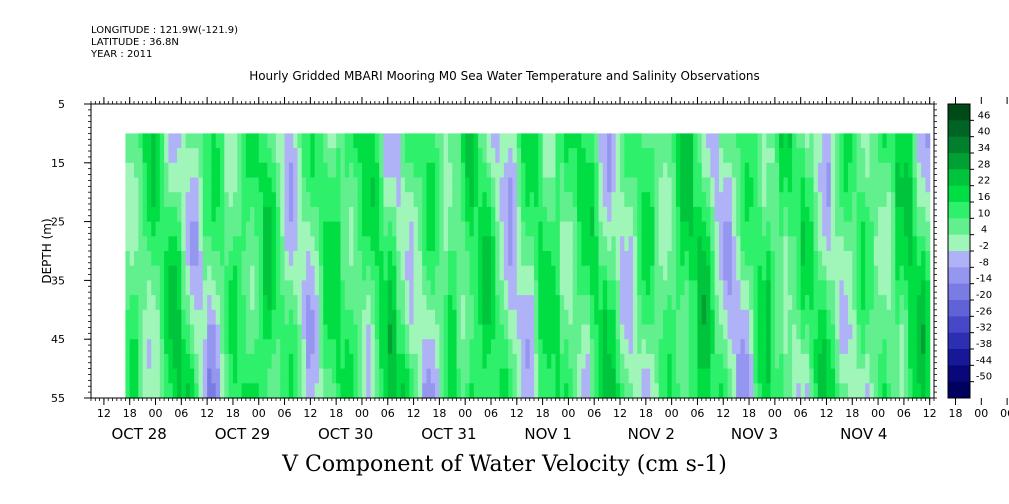 Image resolution: width=1009 pixels, height=504 pixels. What do you see at coordinates (345, 434) in the screenshot?
I see `x-day-label: OCT 30` at bounding box center [345, 434].